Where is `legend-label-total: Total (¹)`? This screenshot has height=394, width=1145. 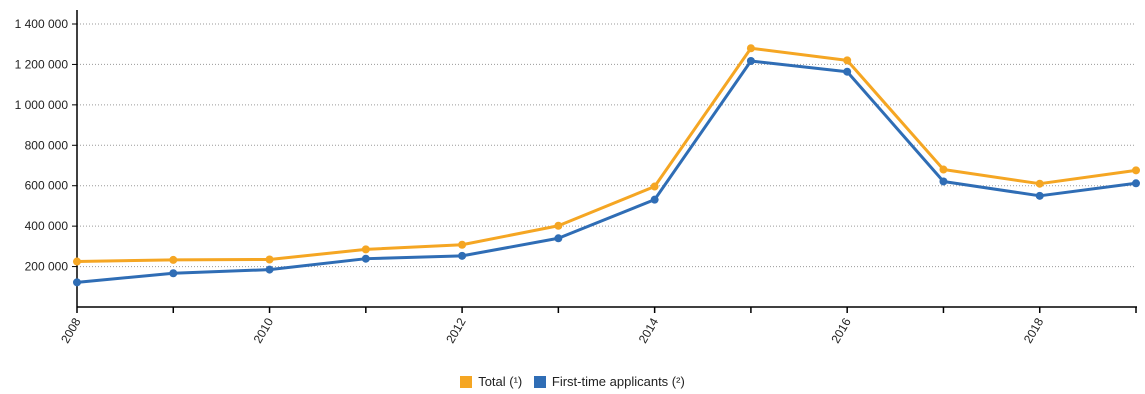
legend-label-total: Total (¹) is located at coordinates (500, 381).